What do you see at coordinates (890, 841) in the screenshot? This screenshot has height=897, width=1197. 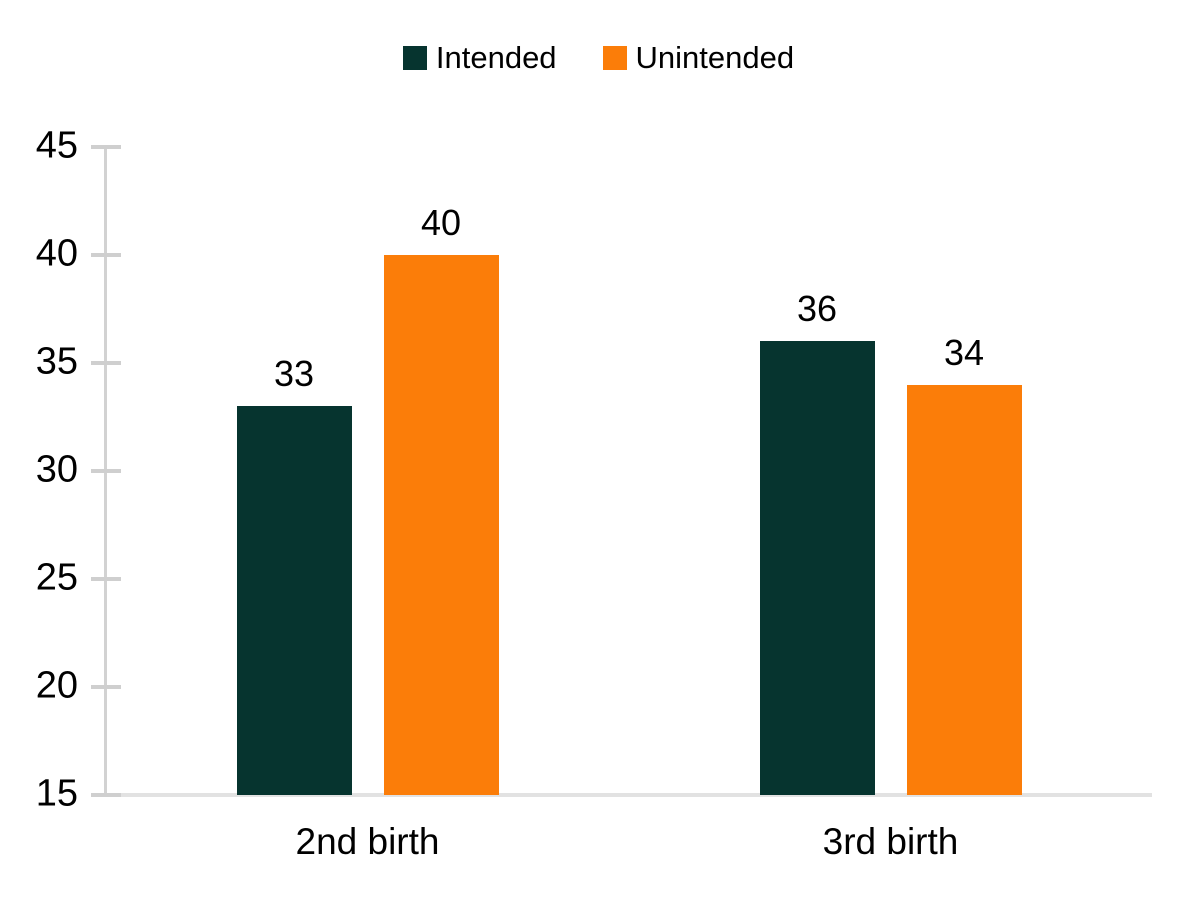 I see `x-axis-category-label: 3rd birth` at bounding box center [890, 841].